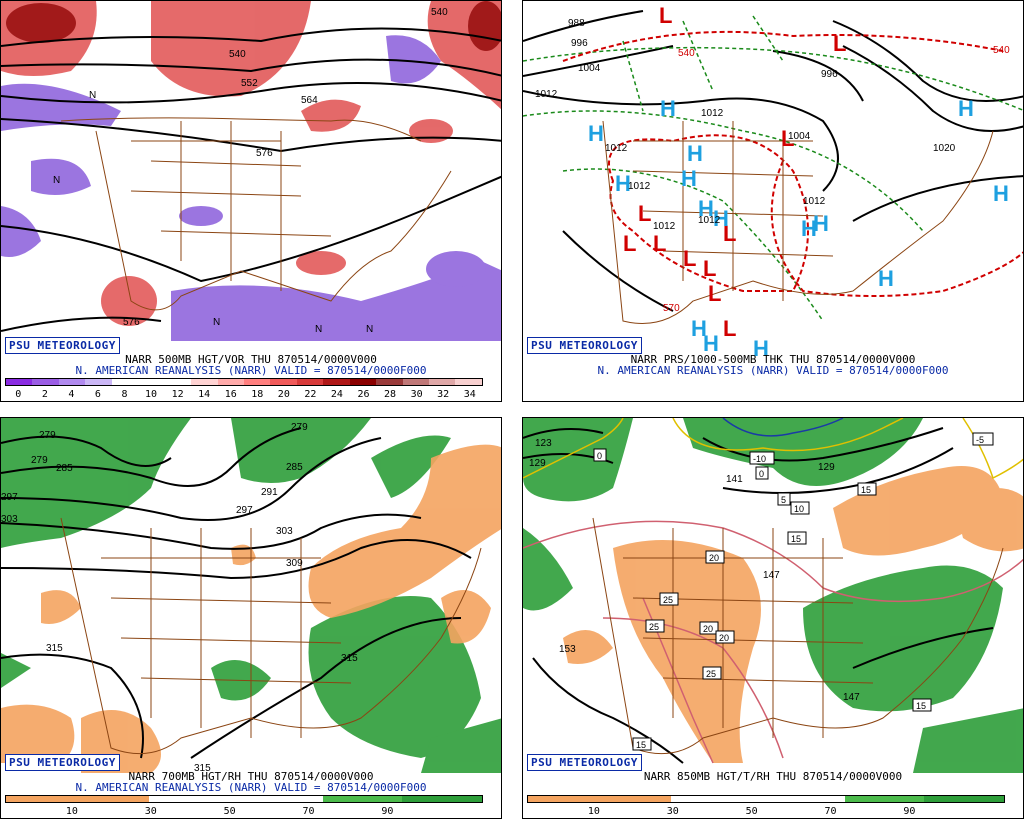  I want to click on colorbar-tick-label: 22, so click(310, 394).